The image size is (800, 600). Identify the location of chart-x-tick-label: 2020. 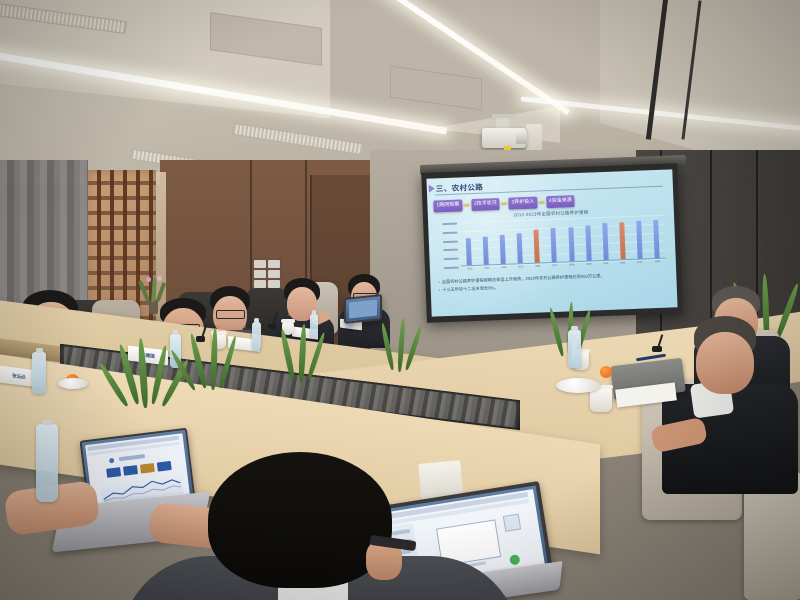
(606, 264).